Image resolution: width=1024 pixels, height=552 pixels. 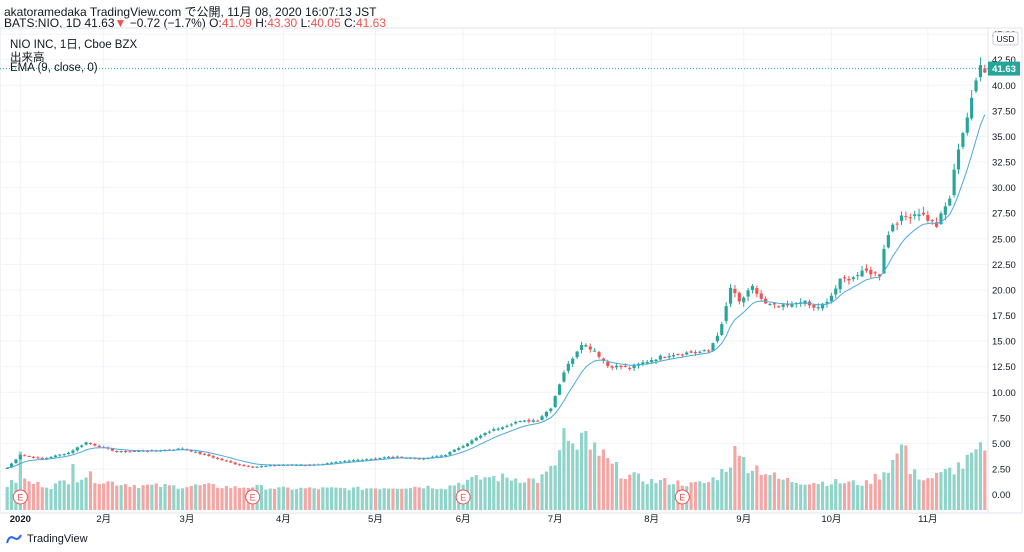 What do you see at coordinates (27, 58) in the screenshot?
I see `volume-legend: 出来高` at bounding box center [27, 58].